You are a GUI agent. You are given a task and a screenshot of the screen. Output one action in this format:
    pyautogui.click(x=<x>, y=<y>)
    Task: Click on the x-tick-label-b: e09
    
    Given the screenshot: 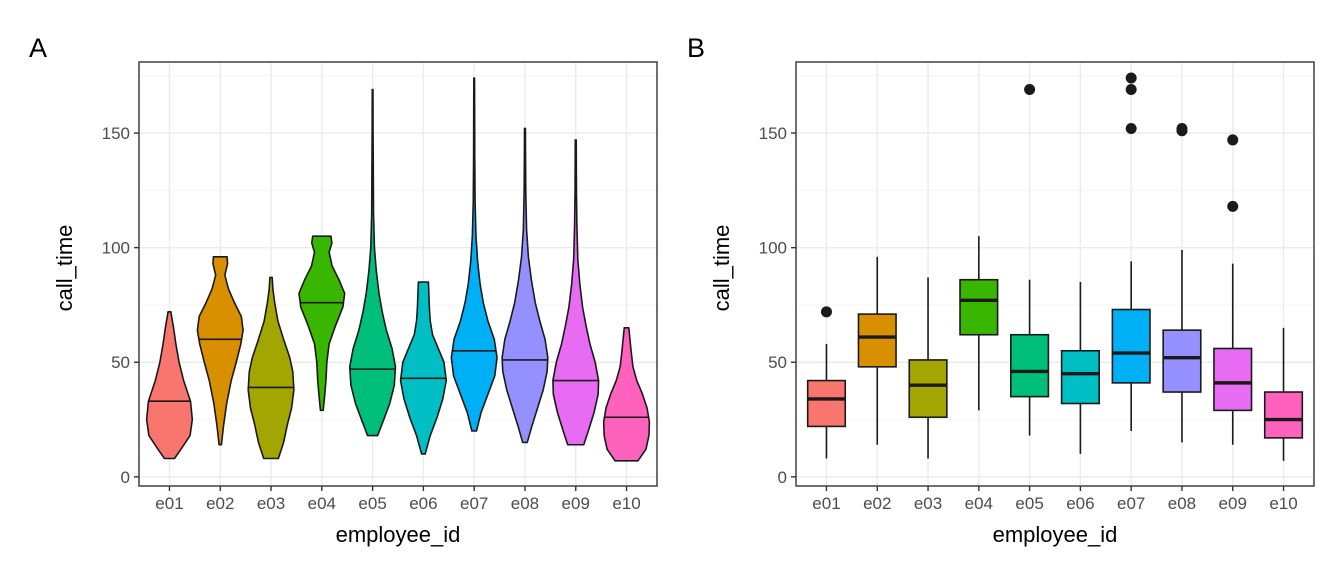 What is the action you would take?
    pyautogui.click(x=1233, y=503)
    